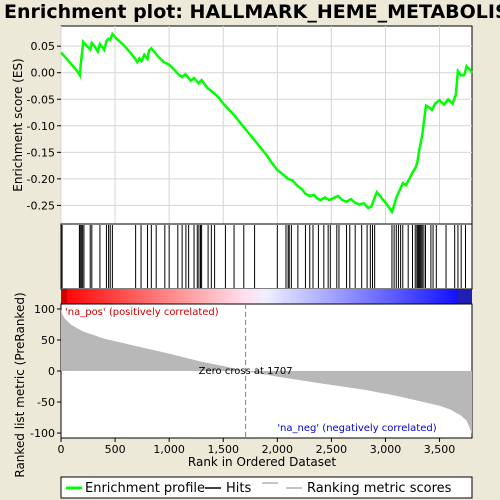 The image size is (500, 500). What do you see at coordinates (51, 371) in the screenshot?
I see `ranked-y-tick-label: 0` at bounding box center [51, 371].